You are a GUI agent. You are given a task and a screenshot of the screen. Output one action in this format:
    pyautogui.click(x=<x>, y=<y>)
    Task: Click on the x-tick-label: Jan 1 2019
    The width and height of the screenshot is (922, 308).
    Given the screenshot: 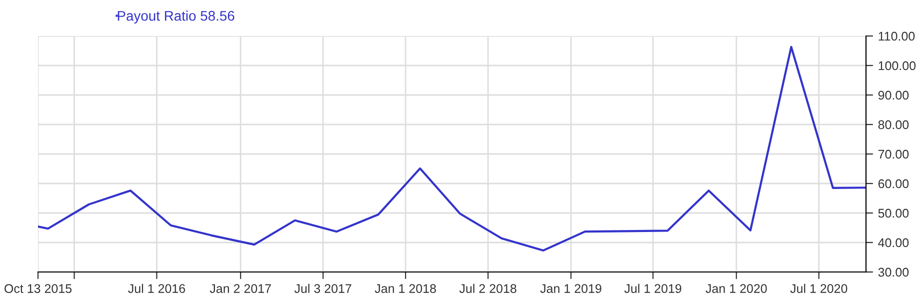 What is the action you would take?
    pyautogui.click(x=571, y=288)
    